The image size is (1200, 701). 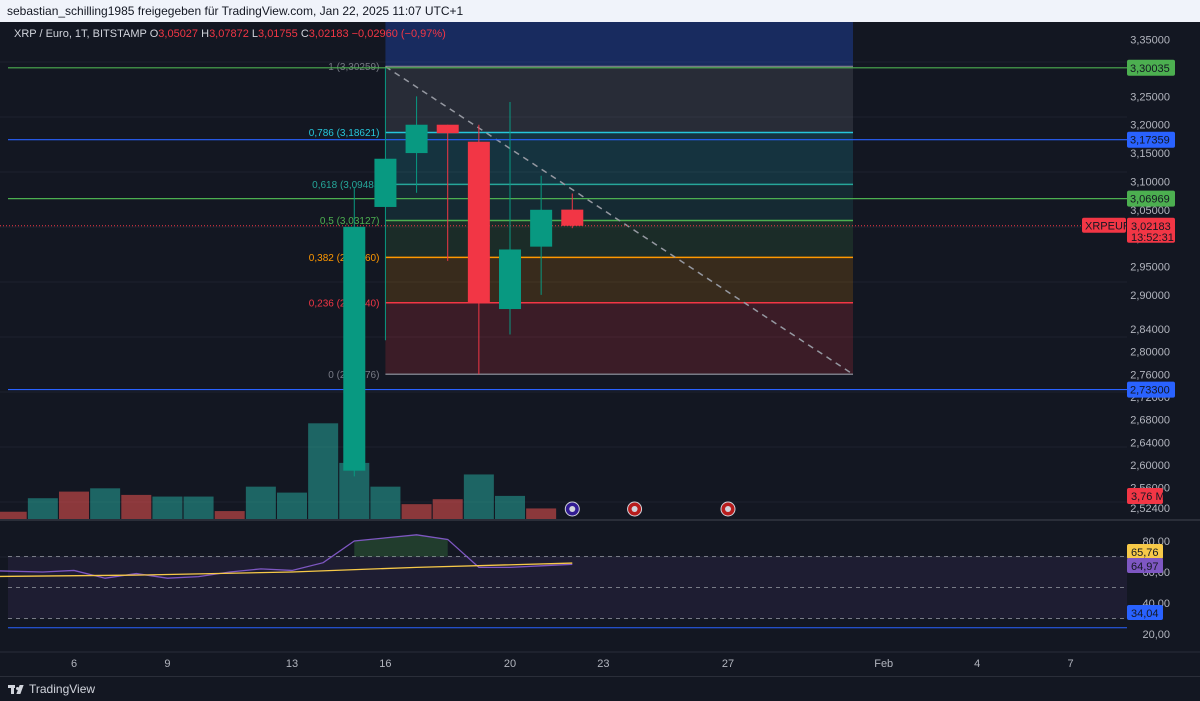 What do you see at coordinates (62, 689) in the screenshot?
I see `brand-label: TradingView` at bounding box center [62, 689].